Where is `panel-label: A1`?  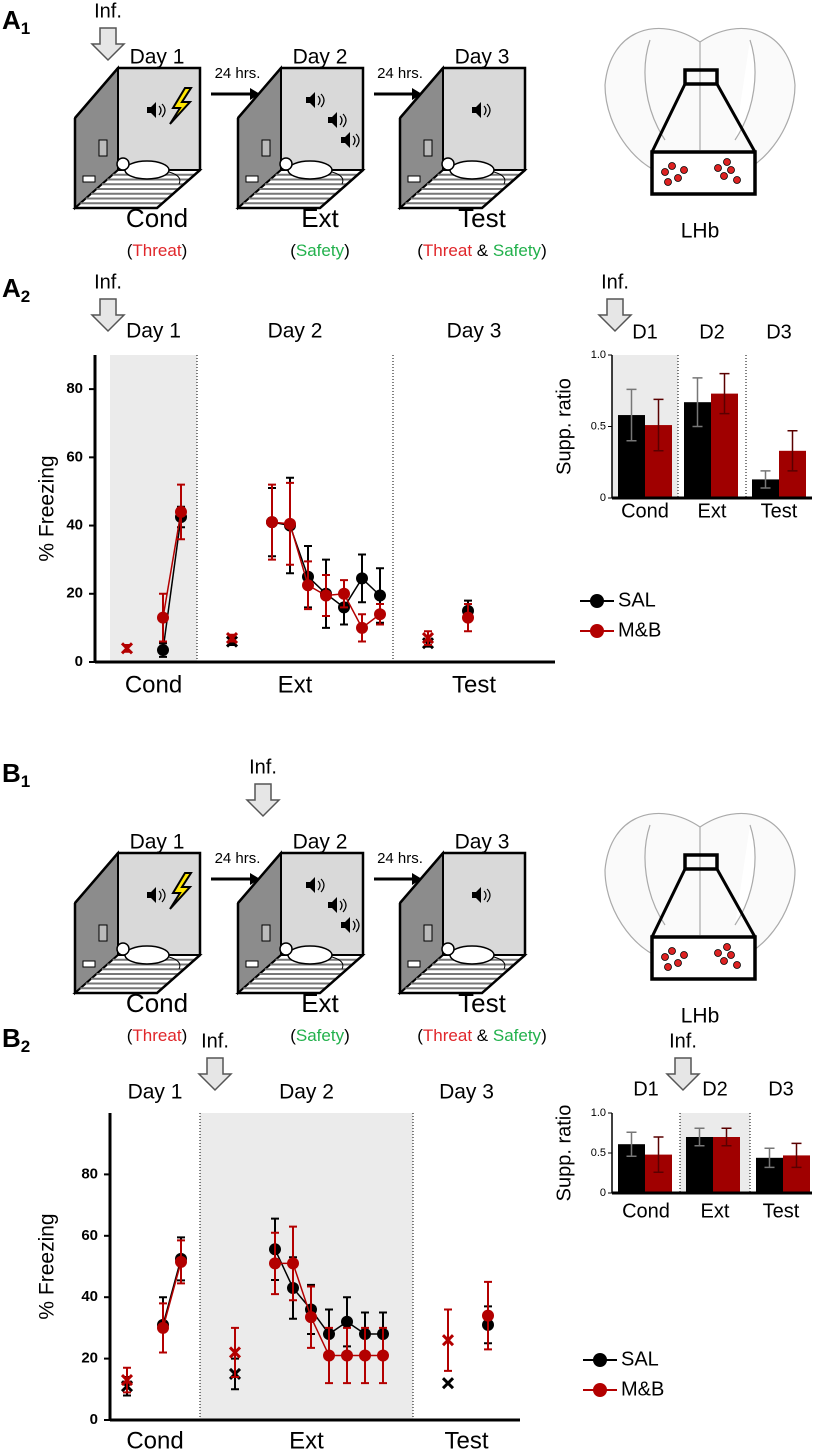
panel-label: A1 is located at coordinates (16, 22).